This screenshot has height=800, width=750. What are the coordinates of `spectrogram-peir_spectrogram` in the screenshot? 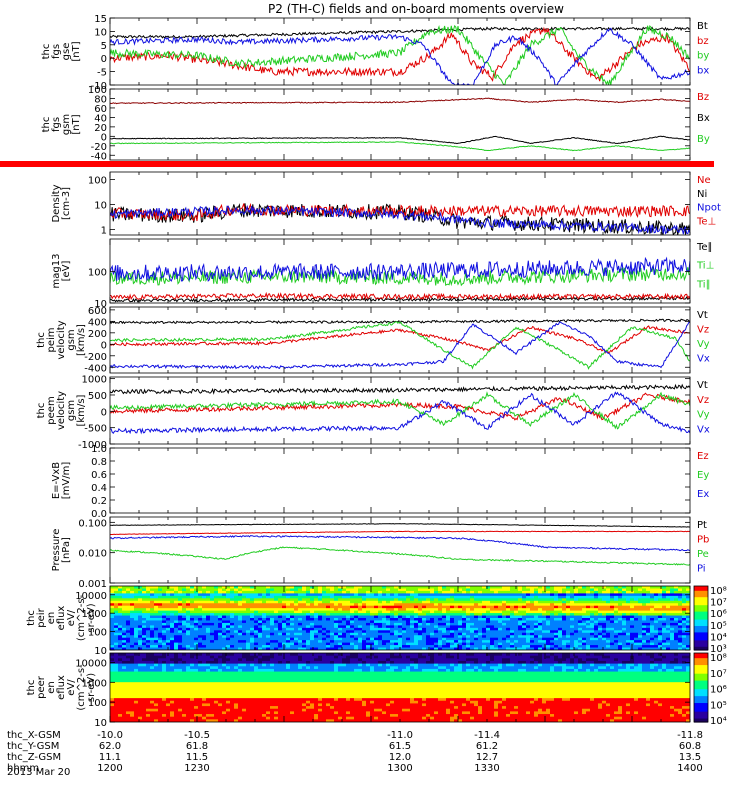 It's located at (400, 618).